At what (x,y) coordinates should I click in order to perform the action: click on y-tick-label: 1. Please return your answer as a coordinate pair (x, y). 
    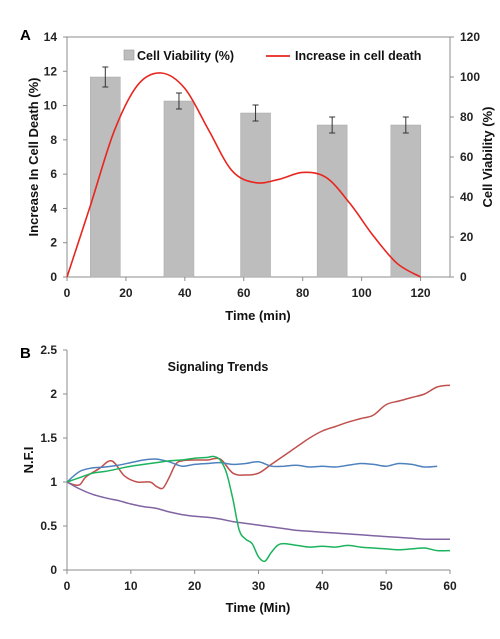
    Looking at the image, I should click on (53, 482).